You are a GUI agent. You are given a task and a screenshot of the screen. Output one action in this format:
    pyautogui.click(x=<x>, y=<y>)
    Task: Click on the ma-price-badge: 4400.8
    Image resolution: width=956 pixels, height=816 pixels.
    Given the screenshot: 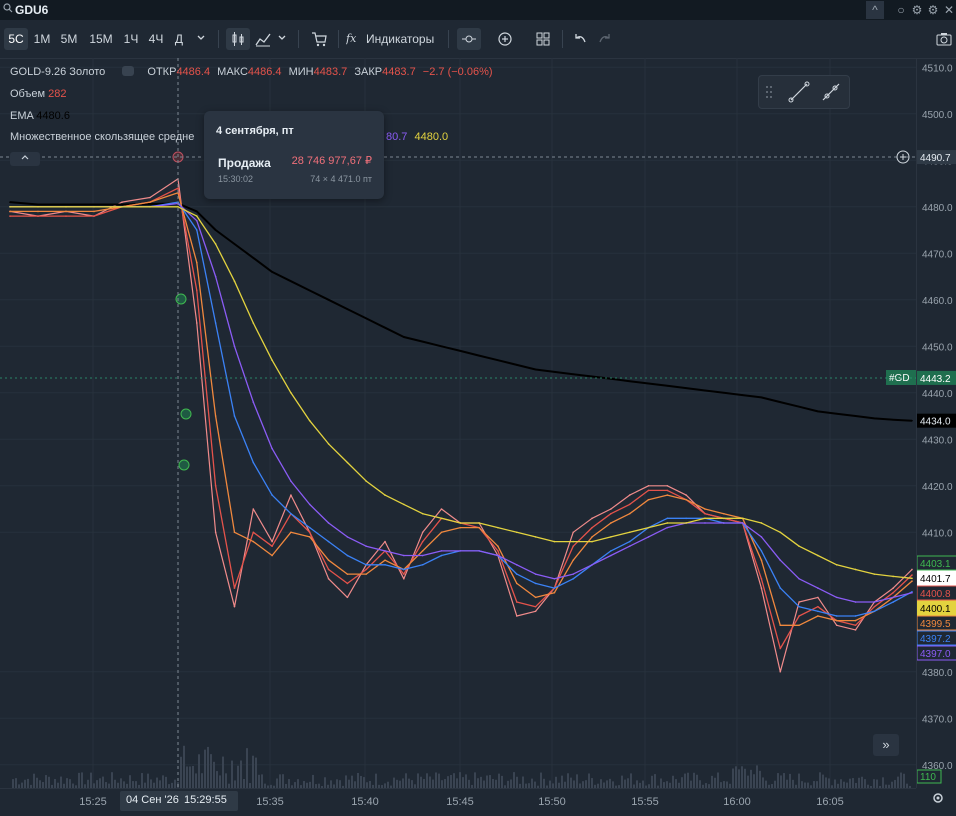 What is the action you would take?
    pyautogui.click(x=935, y=594)
    